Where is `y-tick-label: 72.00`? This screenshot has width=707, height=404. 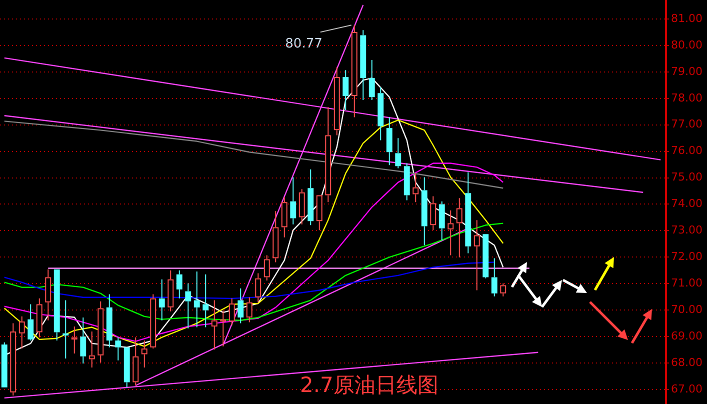 y-tick-label: 72.00 is located at coordinates (686, 257).